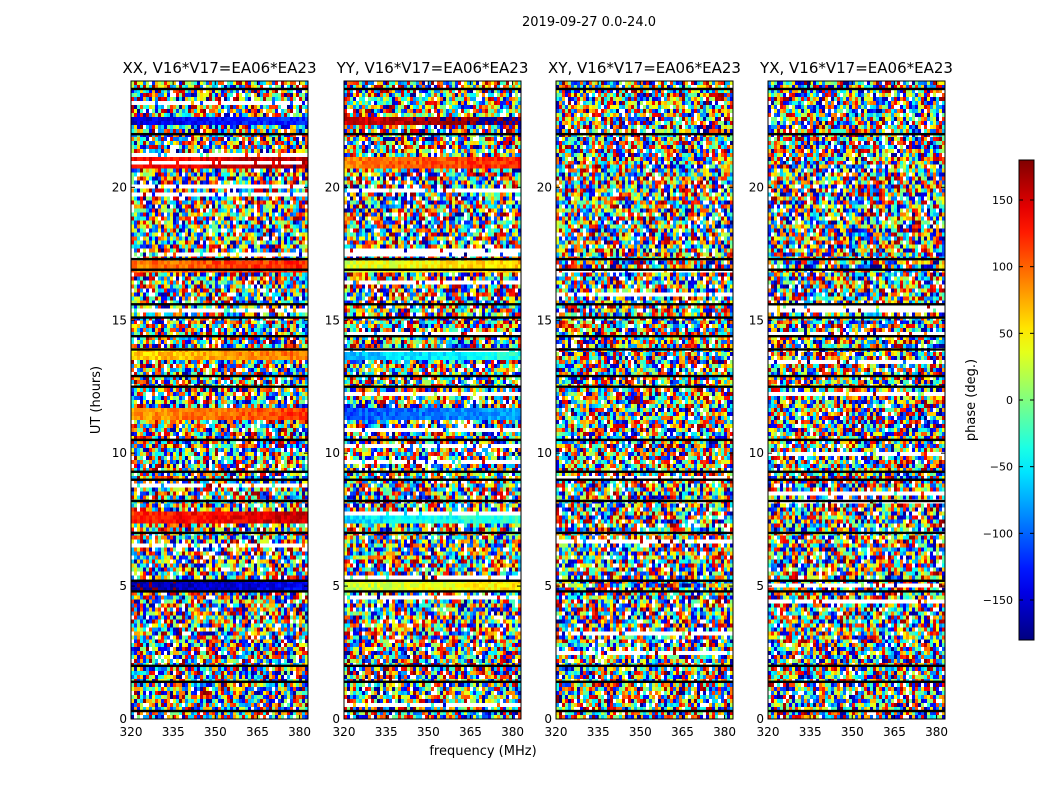 This screenshot has height=800, width=1050. I want to click on colorbar-tick-label: −150, so click(998, 600).